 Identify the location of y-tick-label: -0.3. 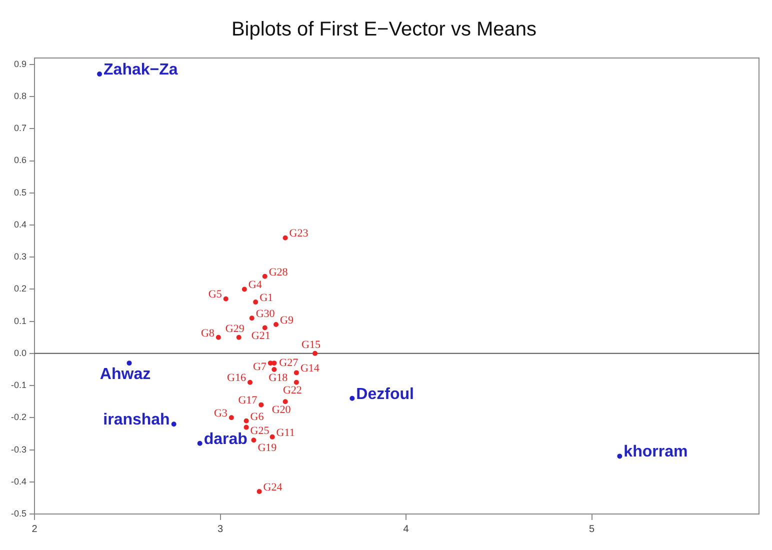
(18, 449).